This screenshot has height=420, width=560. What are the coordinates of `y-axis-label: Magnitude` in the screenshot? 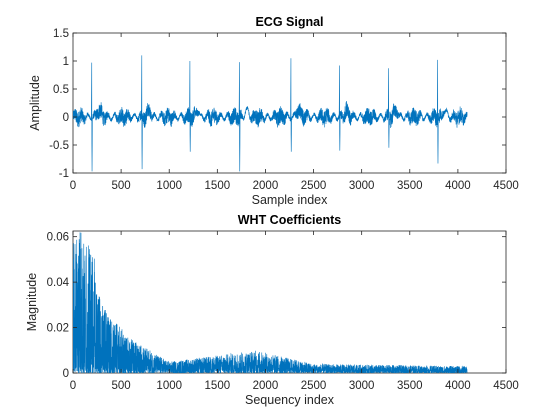 It's located at (32, 302).